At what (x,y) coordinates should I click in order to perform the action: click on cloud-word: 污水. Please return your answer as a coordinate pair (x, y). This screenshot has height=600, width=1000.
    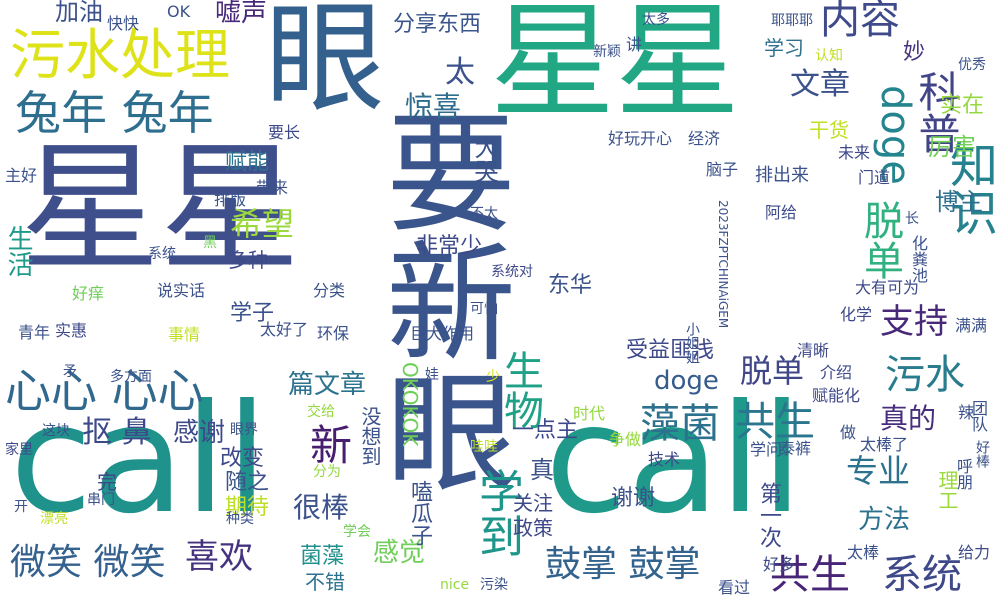
    Looking at the image, I should click on (925, 375).